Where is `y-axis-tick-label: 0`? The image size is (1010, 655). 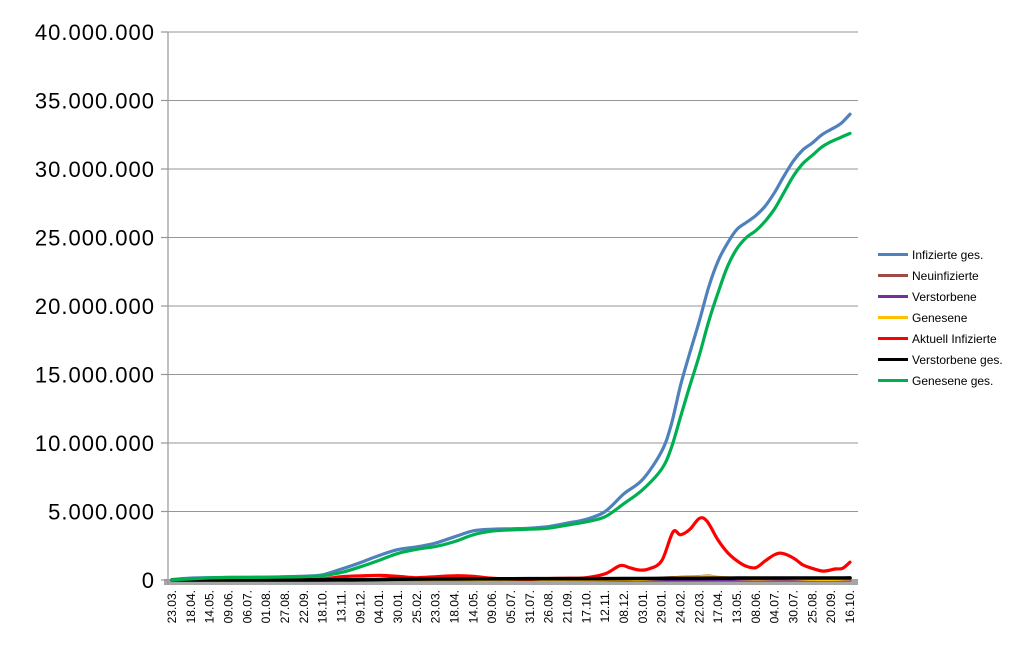
y-axis-tick-label: 0 is located at coordinates (148, 580).